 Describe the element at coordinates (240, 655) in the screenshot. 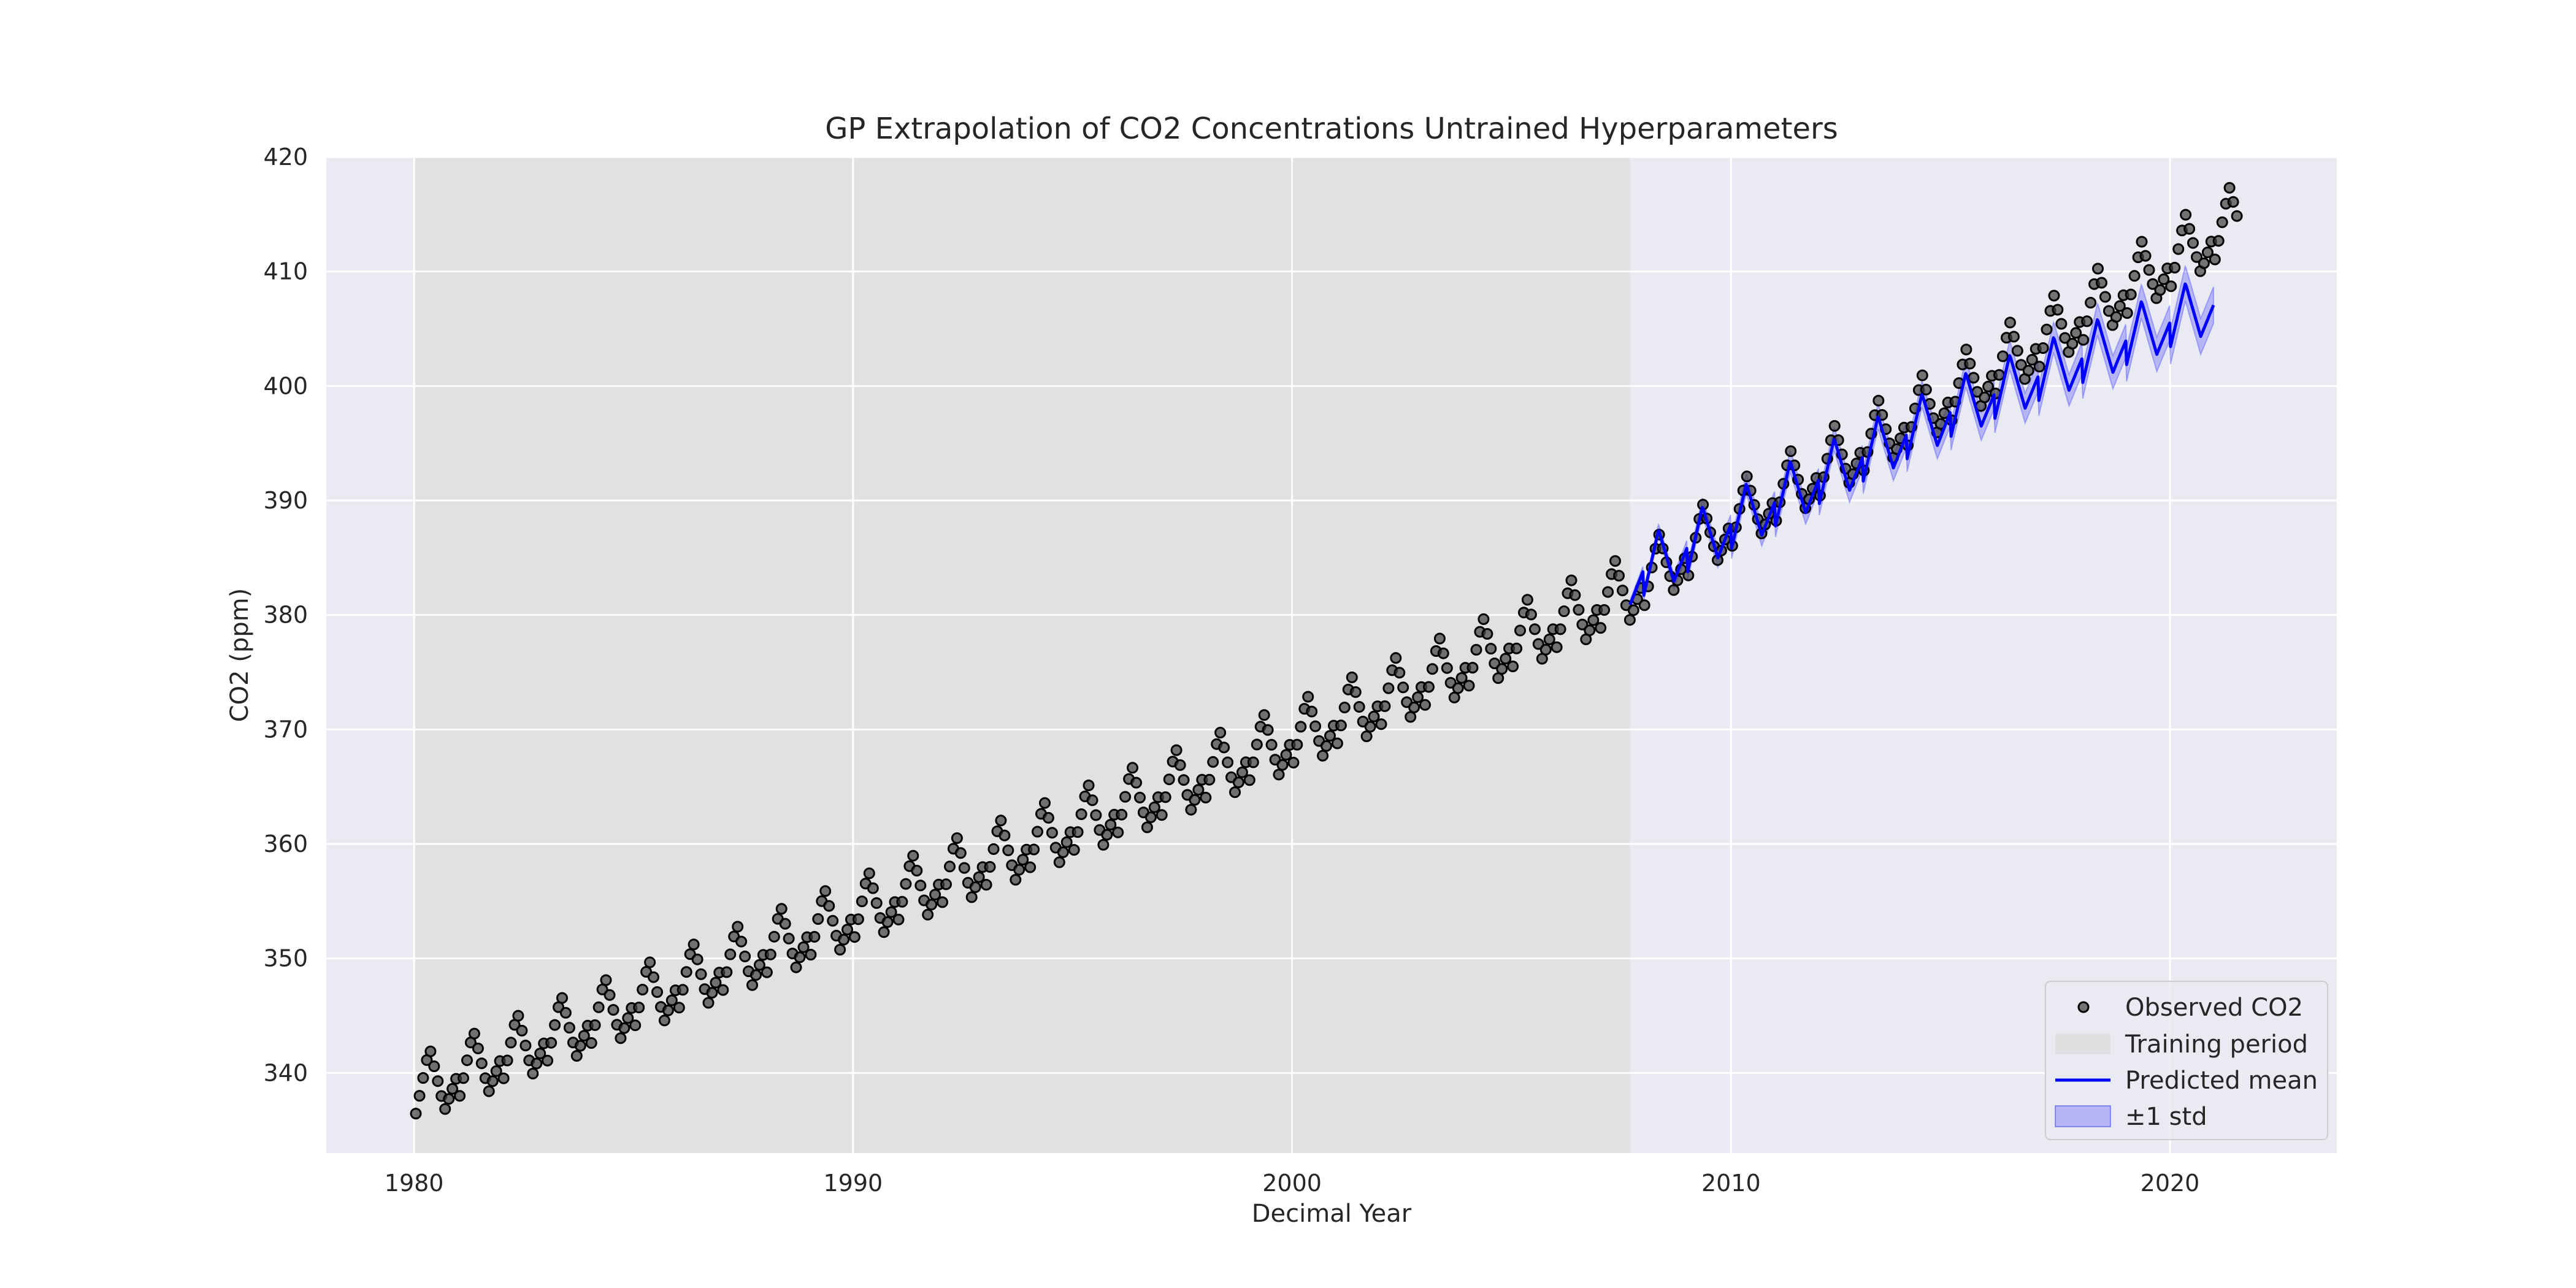

I see `y-axis-title: CO2 (ppm)` at that location.